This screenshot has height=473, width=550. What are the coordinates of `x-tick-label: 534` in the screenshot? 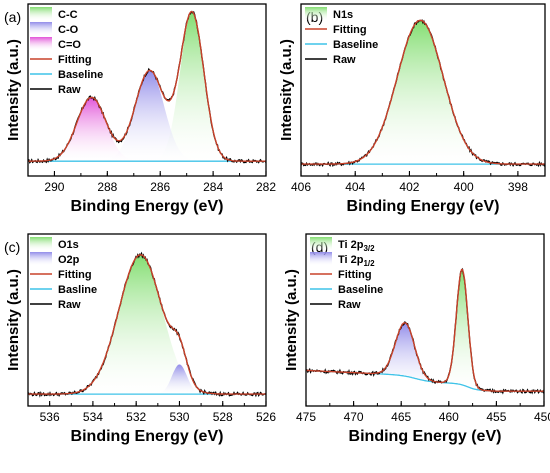 It's located at (93, 417).